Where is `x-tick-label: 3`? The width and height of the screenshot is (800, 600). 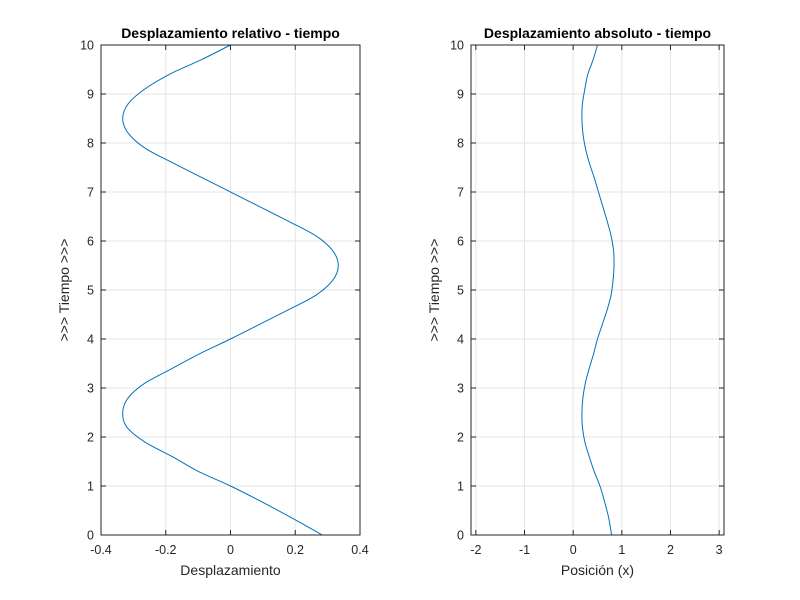 x-tick-label: 3 is located at coordinates (719, 550).